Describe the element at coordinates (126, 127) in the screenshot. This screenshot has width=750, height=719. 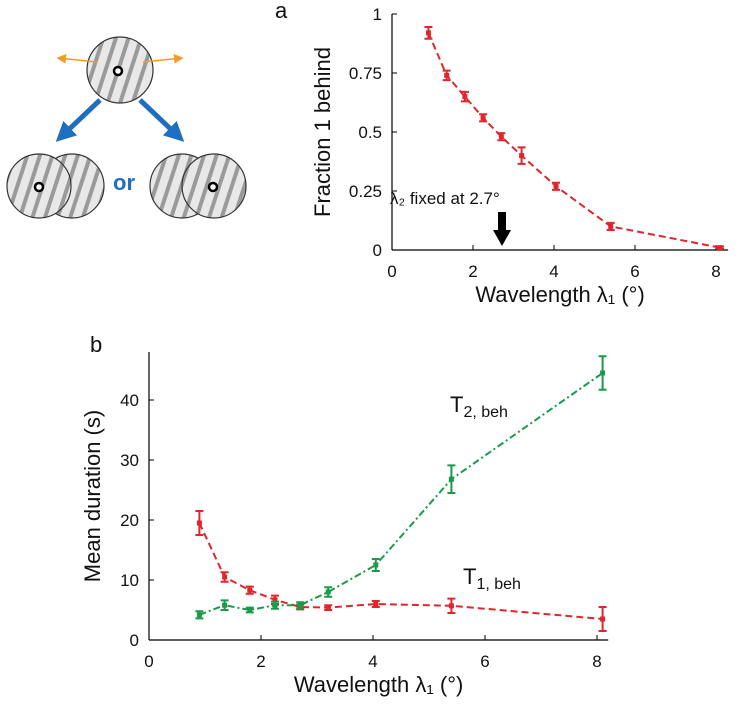
I see `diagram: or` at that location.